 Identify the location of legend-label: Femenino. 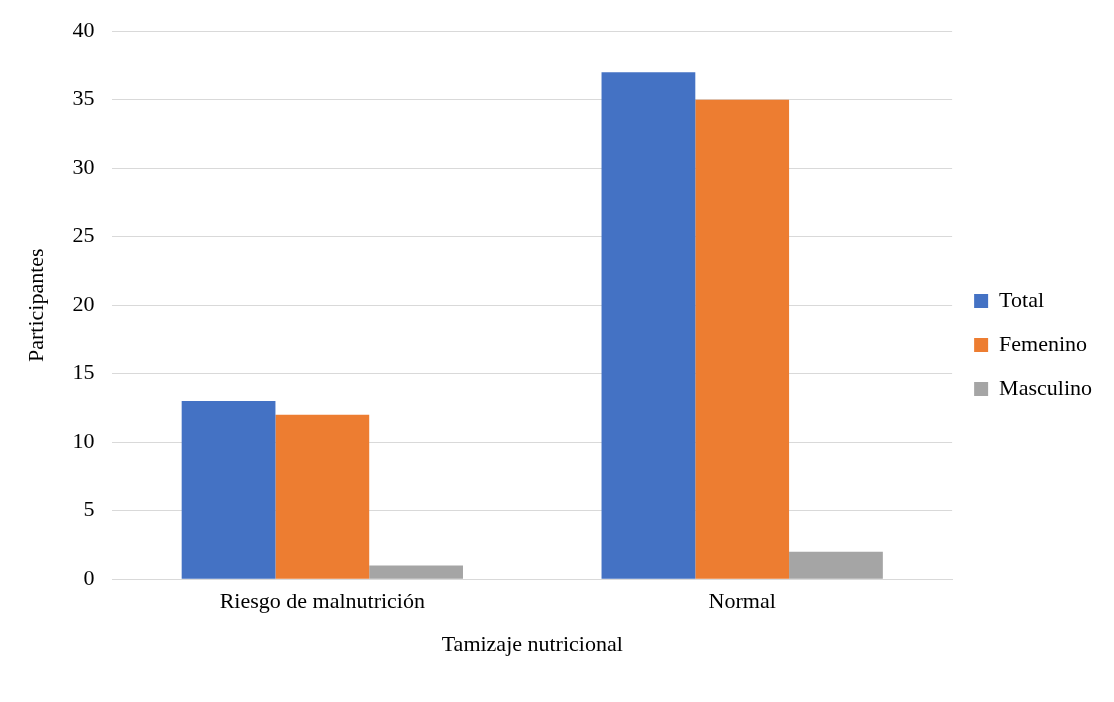
(1043, 343).